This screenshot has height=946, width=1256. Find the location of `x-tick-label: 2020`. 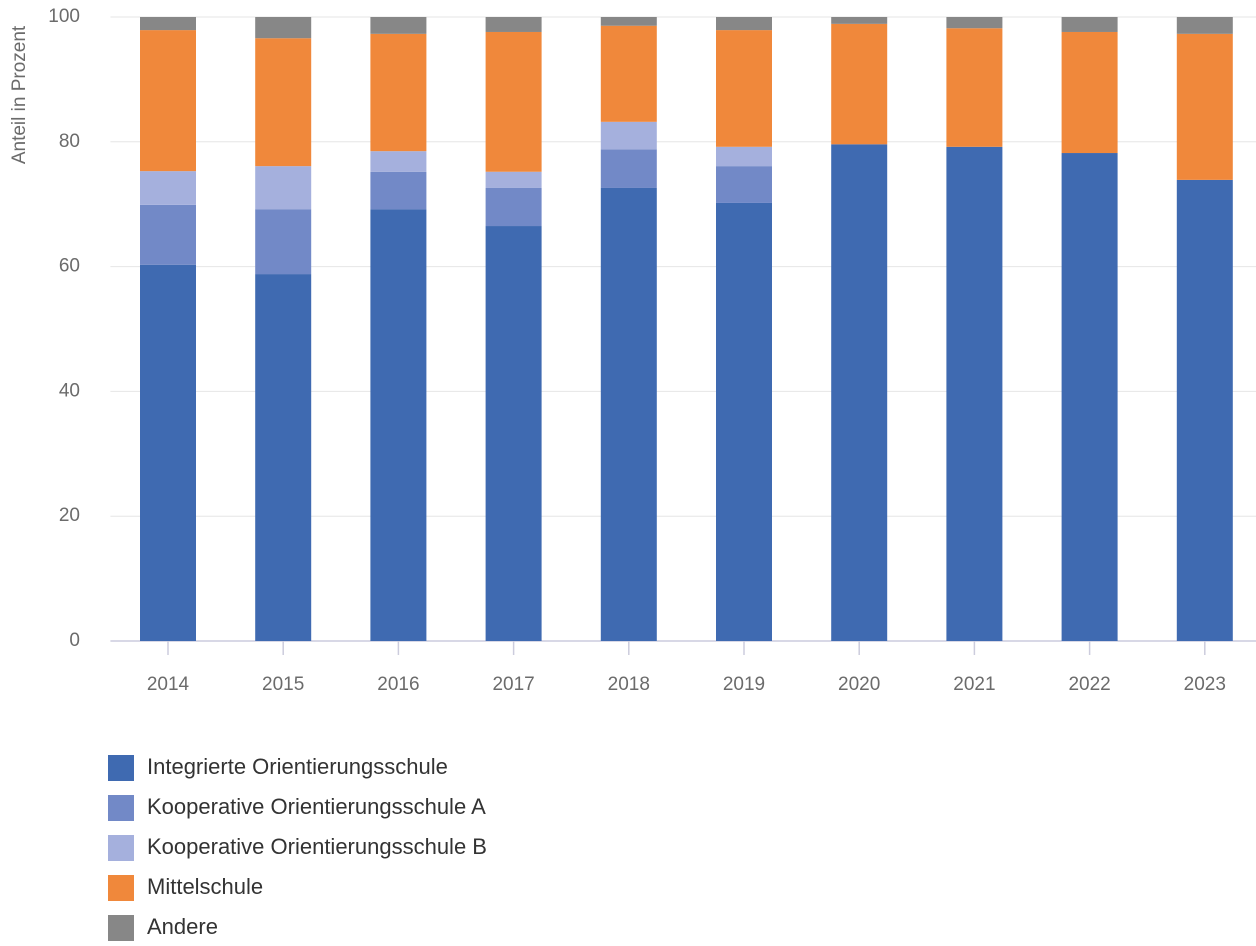

x-tick-label: 2020 is located at coordinates (859, 684).